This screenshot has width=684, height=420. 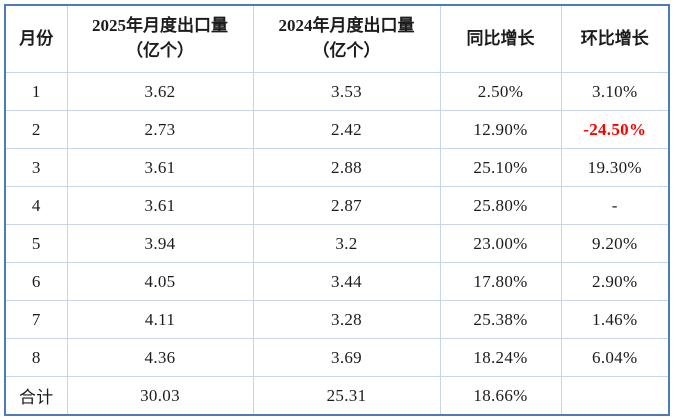 What do you see at coordinates (500, 281) in the screenshot?
I see `table-cell: 17.80%` at bounding box center [500, 281].